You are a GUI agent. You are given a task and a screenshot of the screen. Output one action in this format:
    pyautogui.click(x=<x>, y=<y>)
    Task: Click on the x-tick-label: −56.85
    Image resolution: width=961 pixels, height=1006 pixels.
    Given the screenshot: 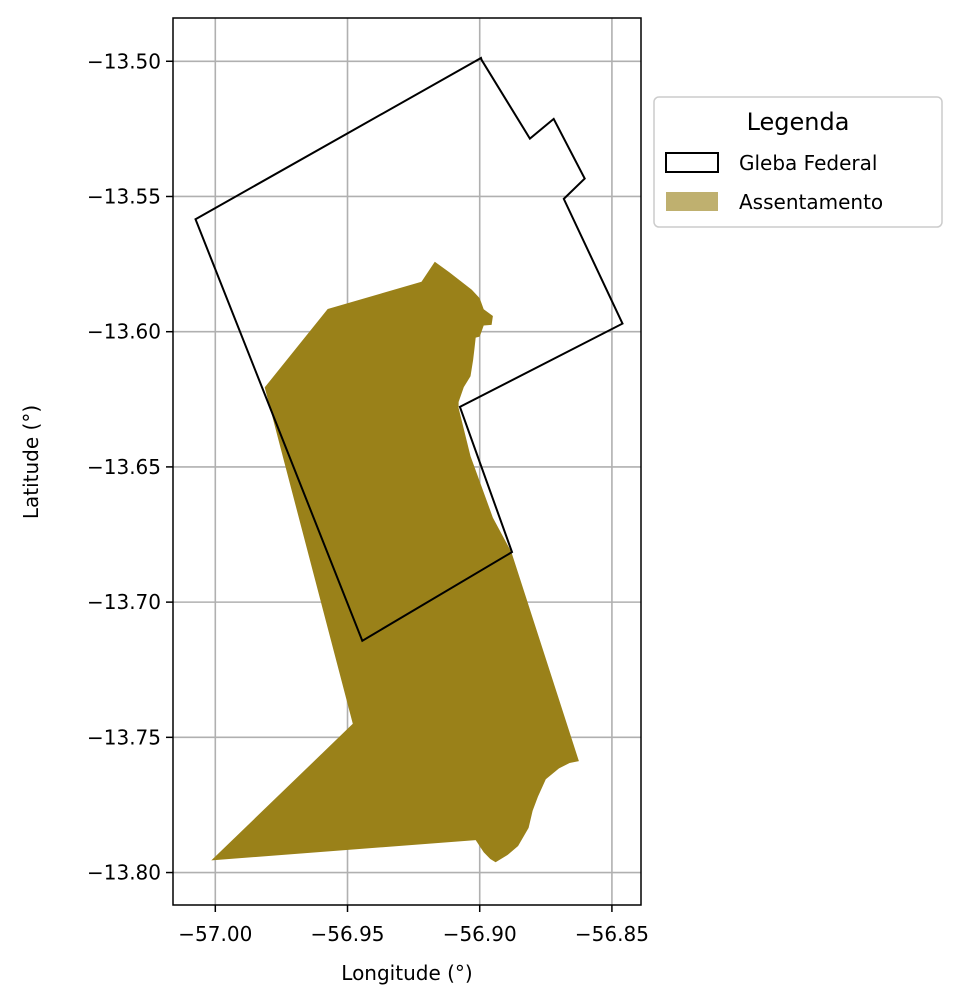 What is the action you would take?
    pyautogui.click(x=612, y=934)
    